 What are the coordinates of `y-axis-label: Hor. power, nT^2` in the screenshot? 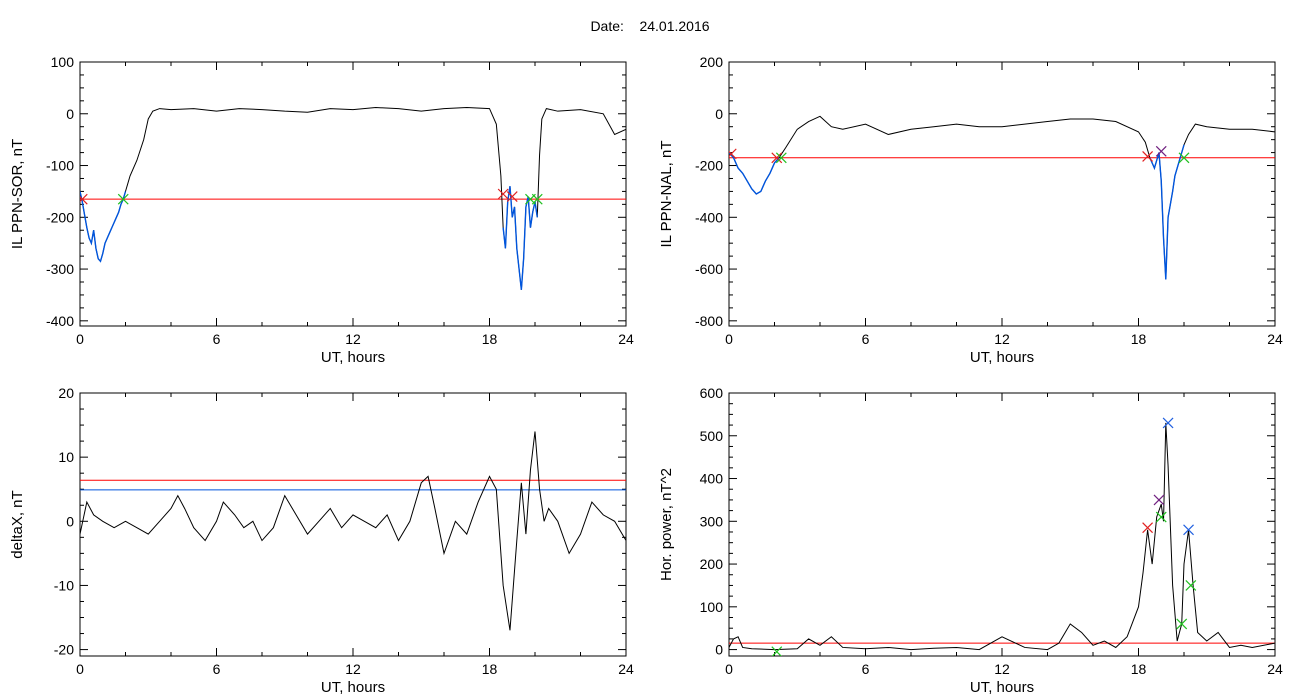 It's located at (666, 524).